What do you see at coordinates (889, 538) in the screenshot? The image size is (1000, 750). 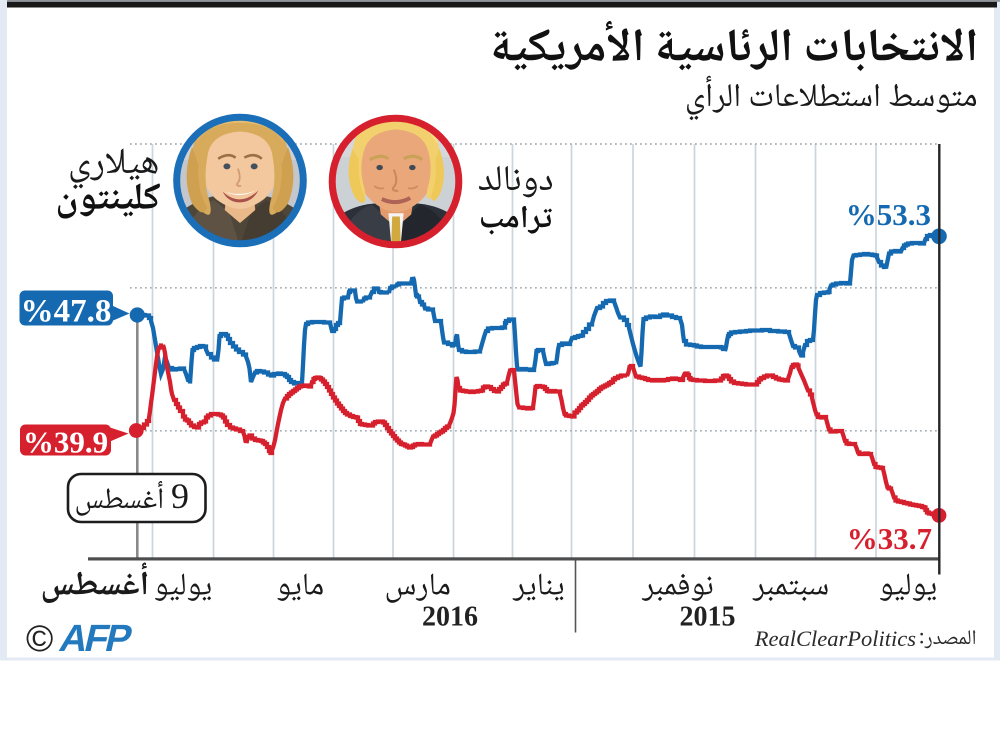 I see `svg-text: %33.7` at bounding box center [889, 538].